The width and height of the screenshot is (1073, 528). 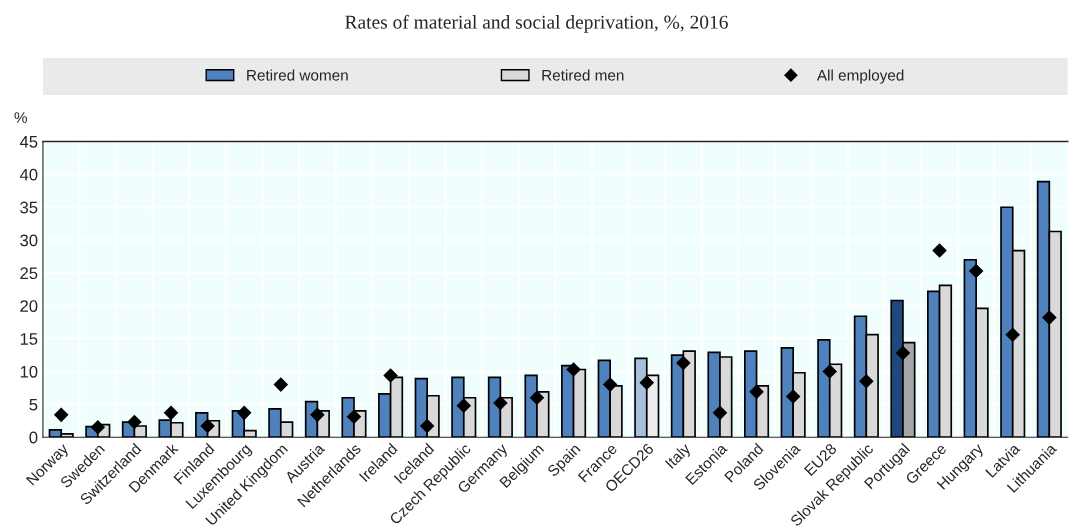 What do you see at coordinates (33, 404) in the screenshot?
I see `y-tick-label: 5` at bounding box center [33, 404].